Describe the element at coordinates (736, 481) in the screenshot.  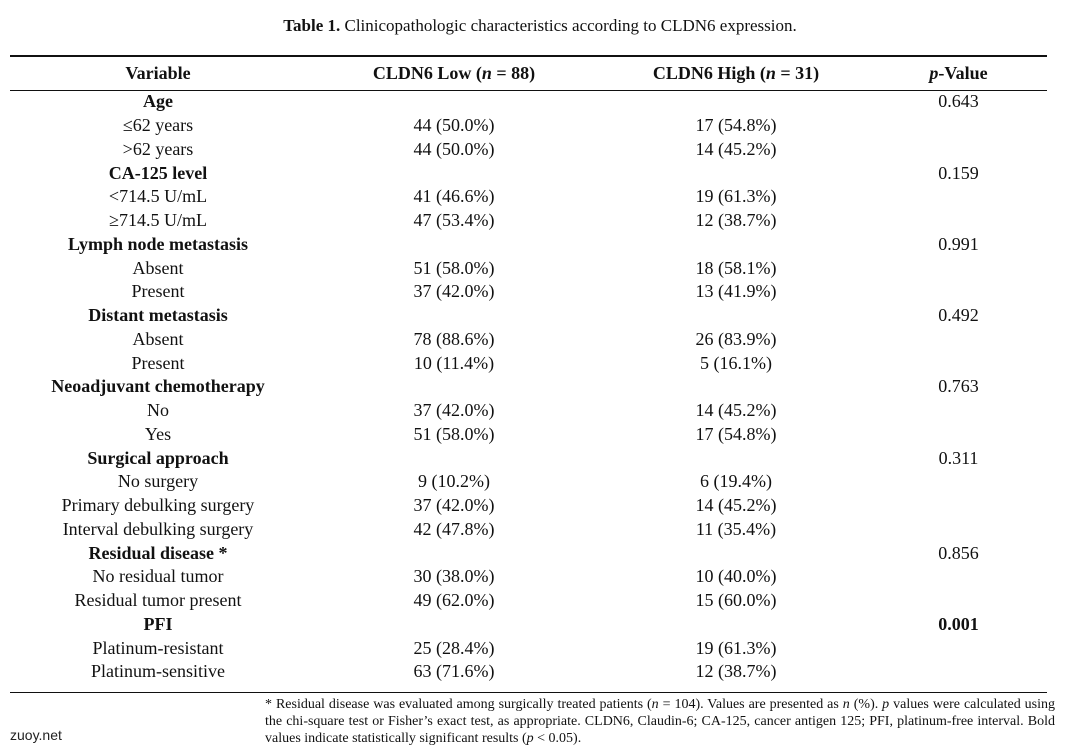
I see `cell-cldn6-high: 6 (19.4%)` at that location.